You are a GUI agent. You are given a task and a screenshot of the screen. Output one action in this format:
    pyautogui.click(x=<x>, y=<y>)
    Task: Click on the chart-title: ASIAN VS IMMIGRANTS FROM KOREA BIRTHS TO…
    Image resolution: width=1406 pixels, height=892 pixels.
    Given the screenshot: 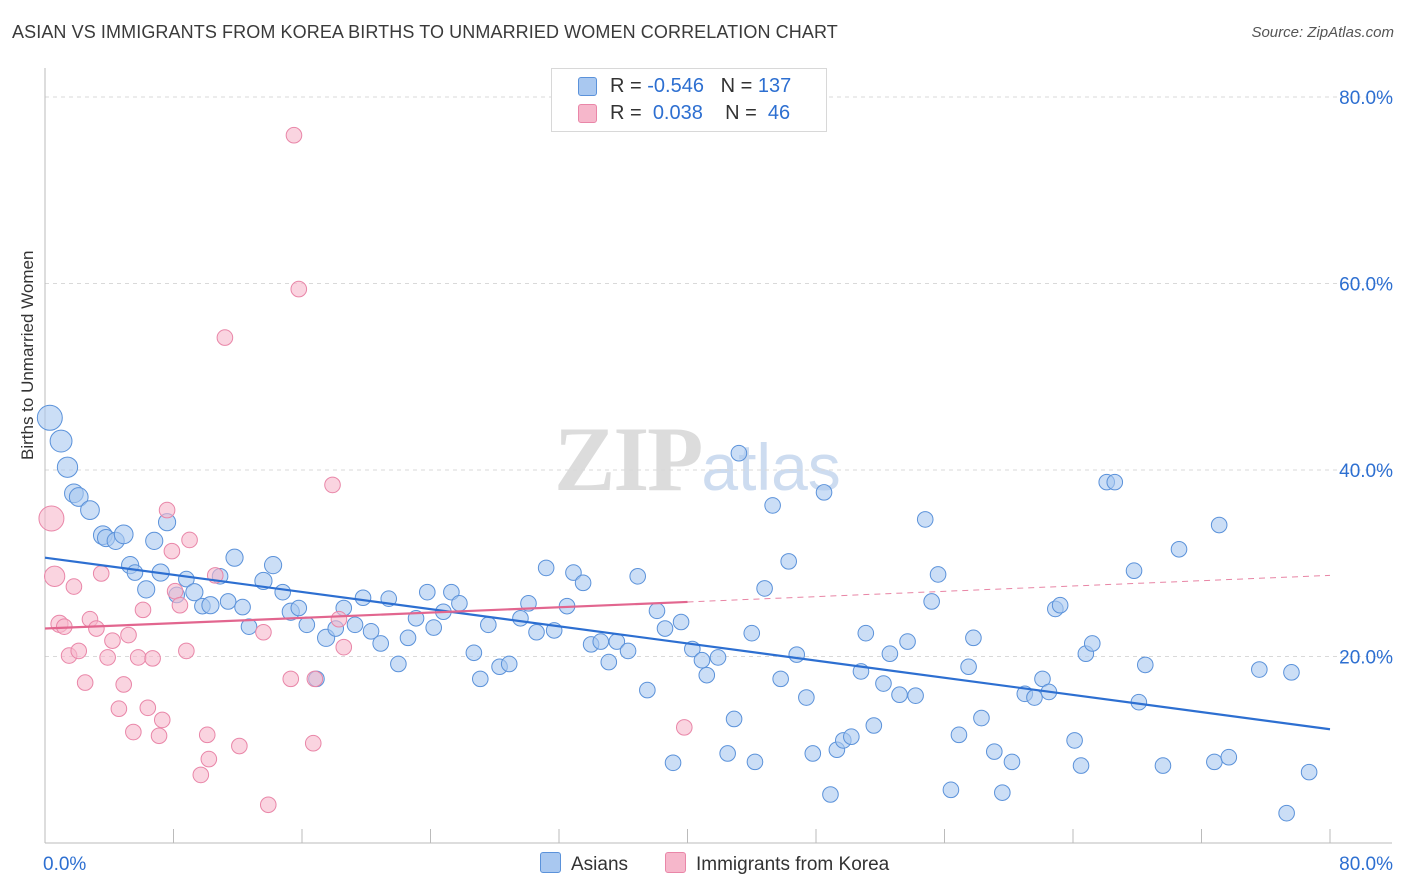 What is the action you would take?
    pyautogui.click(x=425, y=32)
    